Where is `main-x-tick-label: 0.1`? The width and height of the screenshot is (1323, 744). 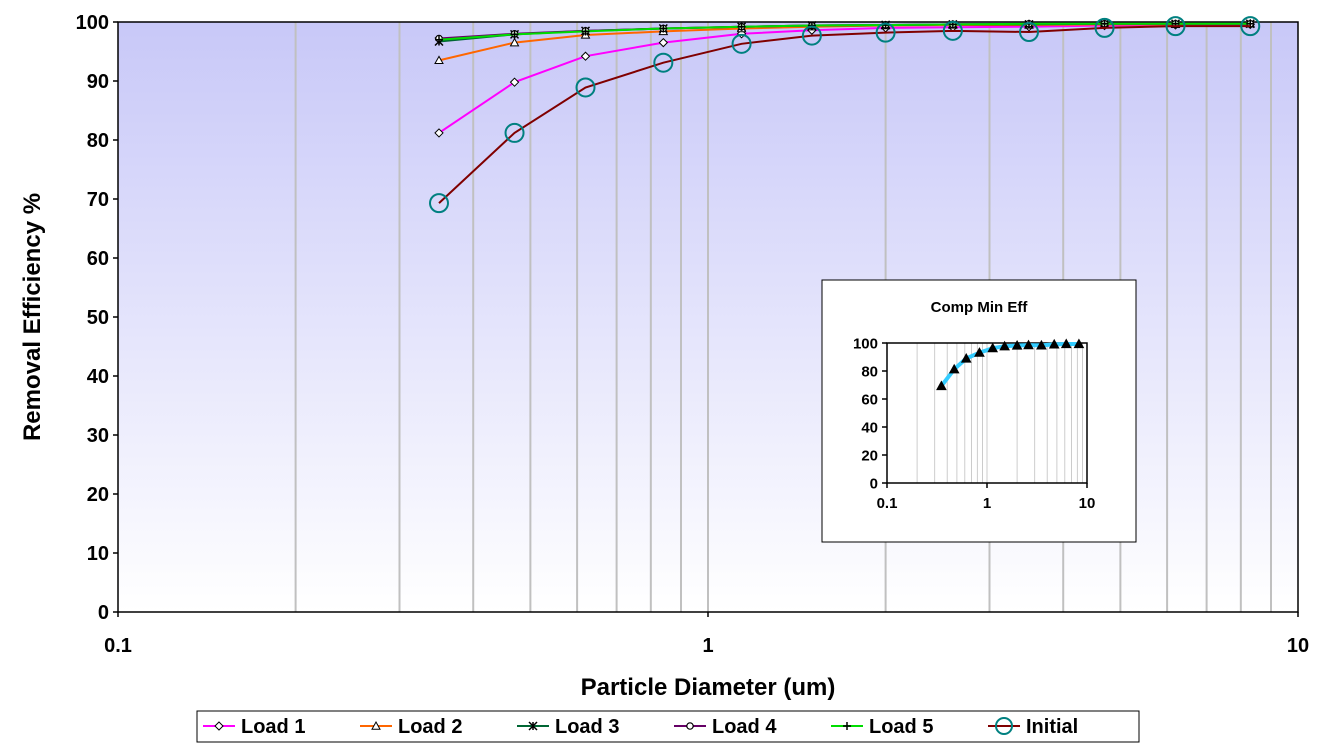 main-x-tick-label: 0.1 is located at coordinates (118, 646).